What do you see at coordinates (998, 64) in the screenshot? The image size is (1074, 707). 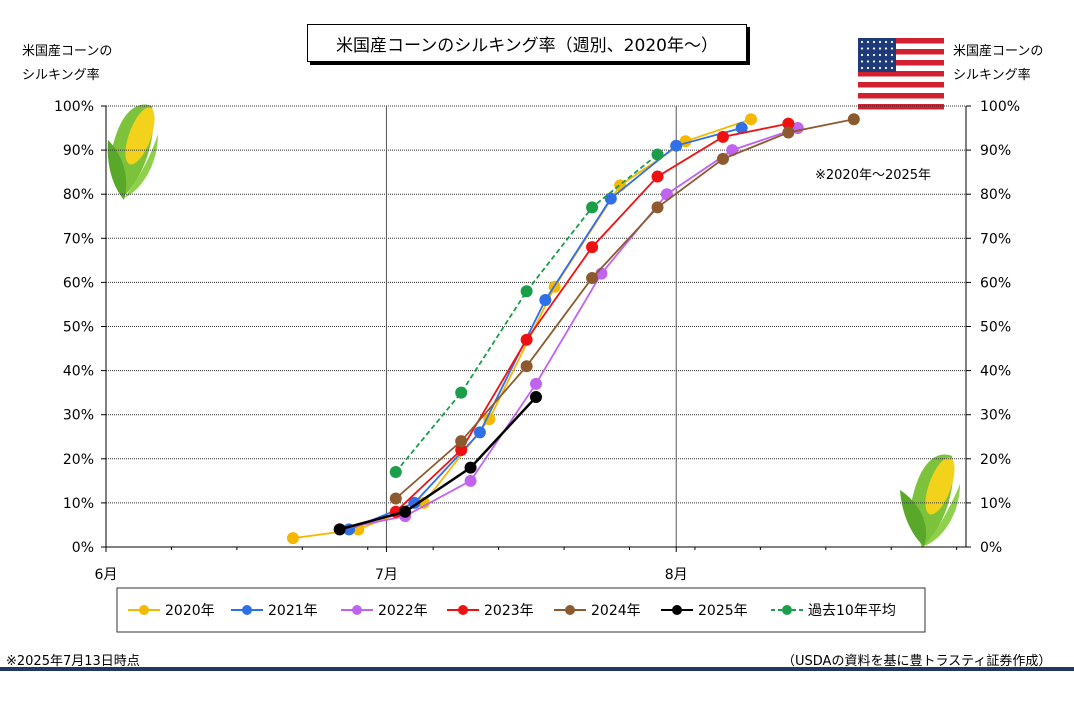 I see `right-axis-title: 米国産コーンの シルキング率` at bounding box center [998, 64].